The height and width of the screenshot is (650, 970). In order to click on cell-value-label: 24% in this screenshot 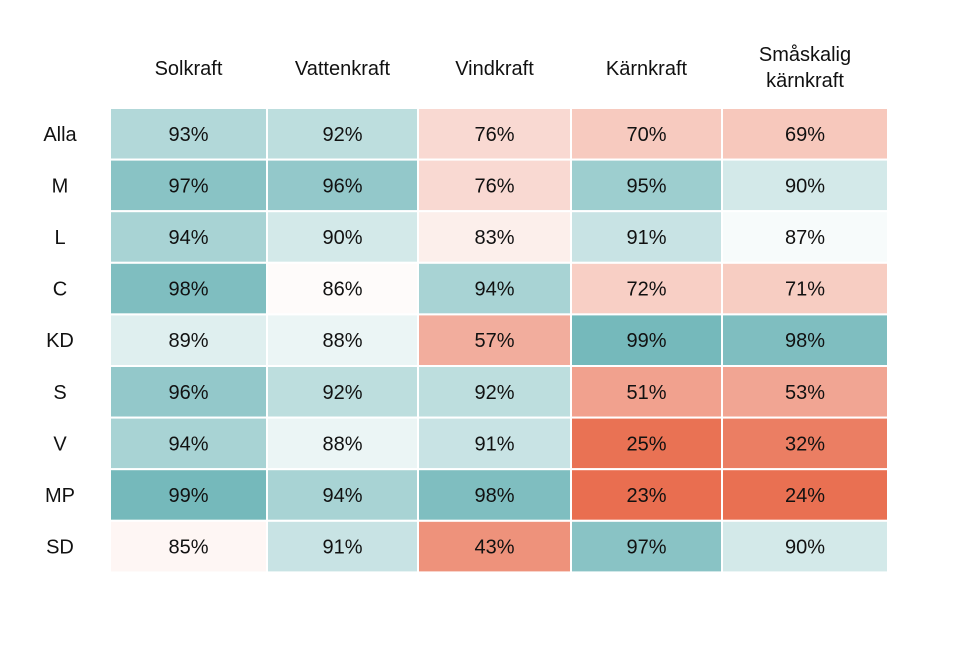, I will do `click(805, 496)`.